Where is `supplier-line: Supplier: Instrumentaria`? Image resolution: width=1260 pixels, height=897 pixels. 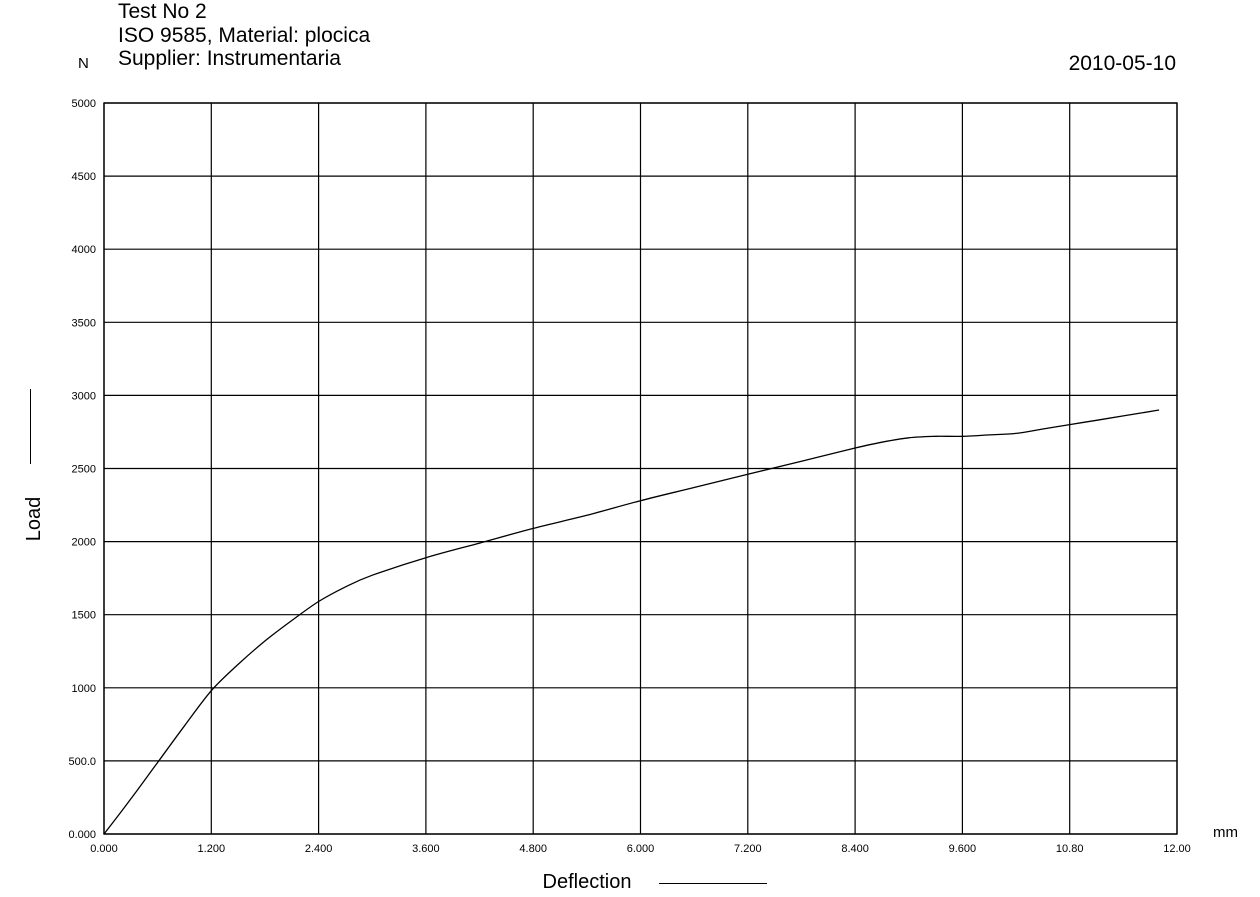 supplier-line: Supplier: Instrumentaria is located at coordinates (229, 58).